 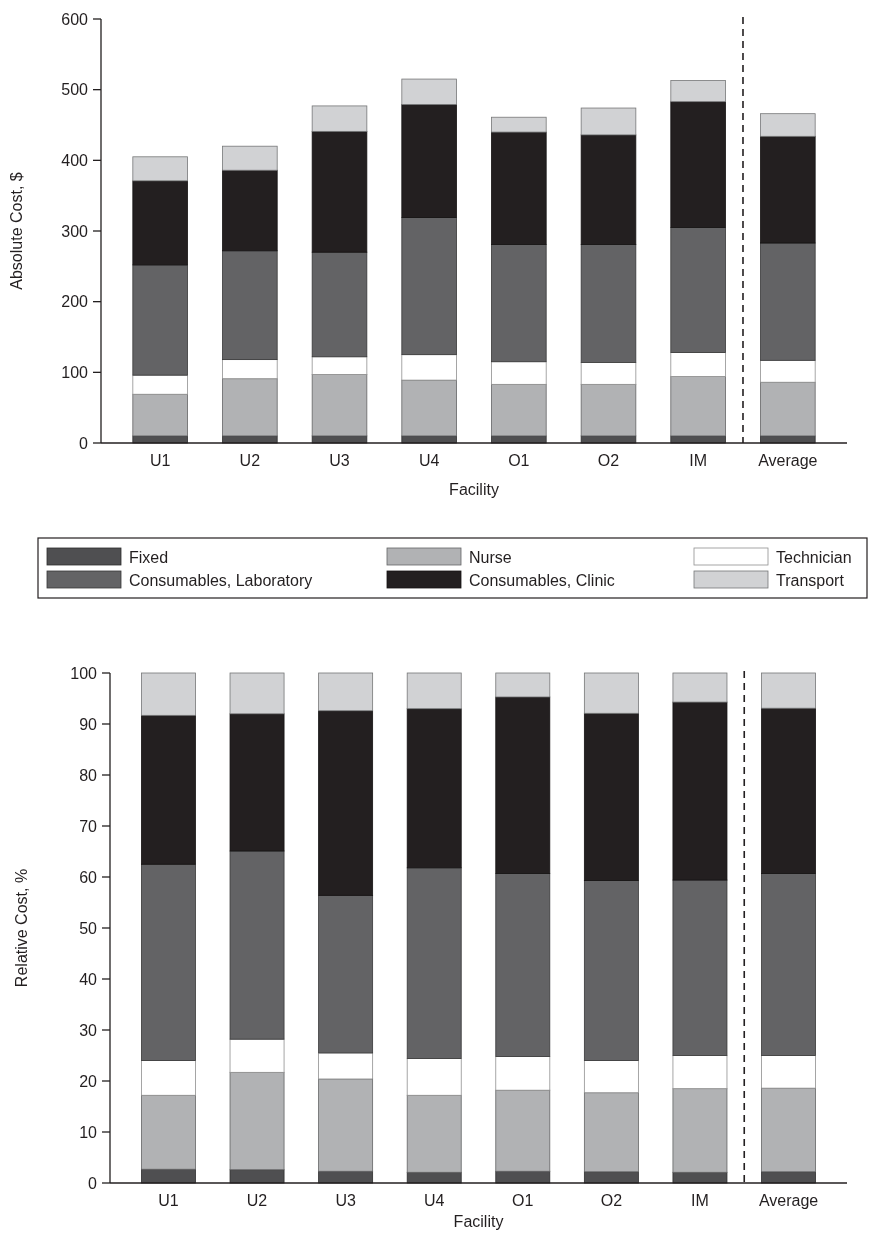 What do you see at coordinates (16, 231) in the screenshot?
I see `y-axis-title: Absolute Cost, $` at bounding box center [16, 231].